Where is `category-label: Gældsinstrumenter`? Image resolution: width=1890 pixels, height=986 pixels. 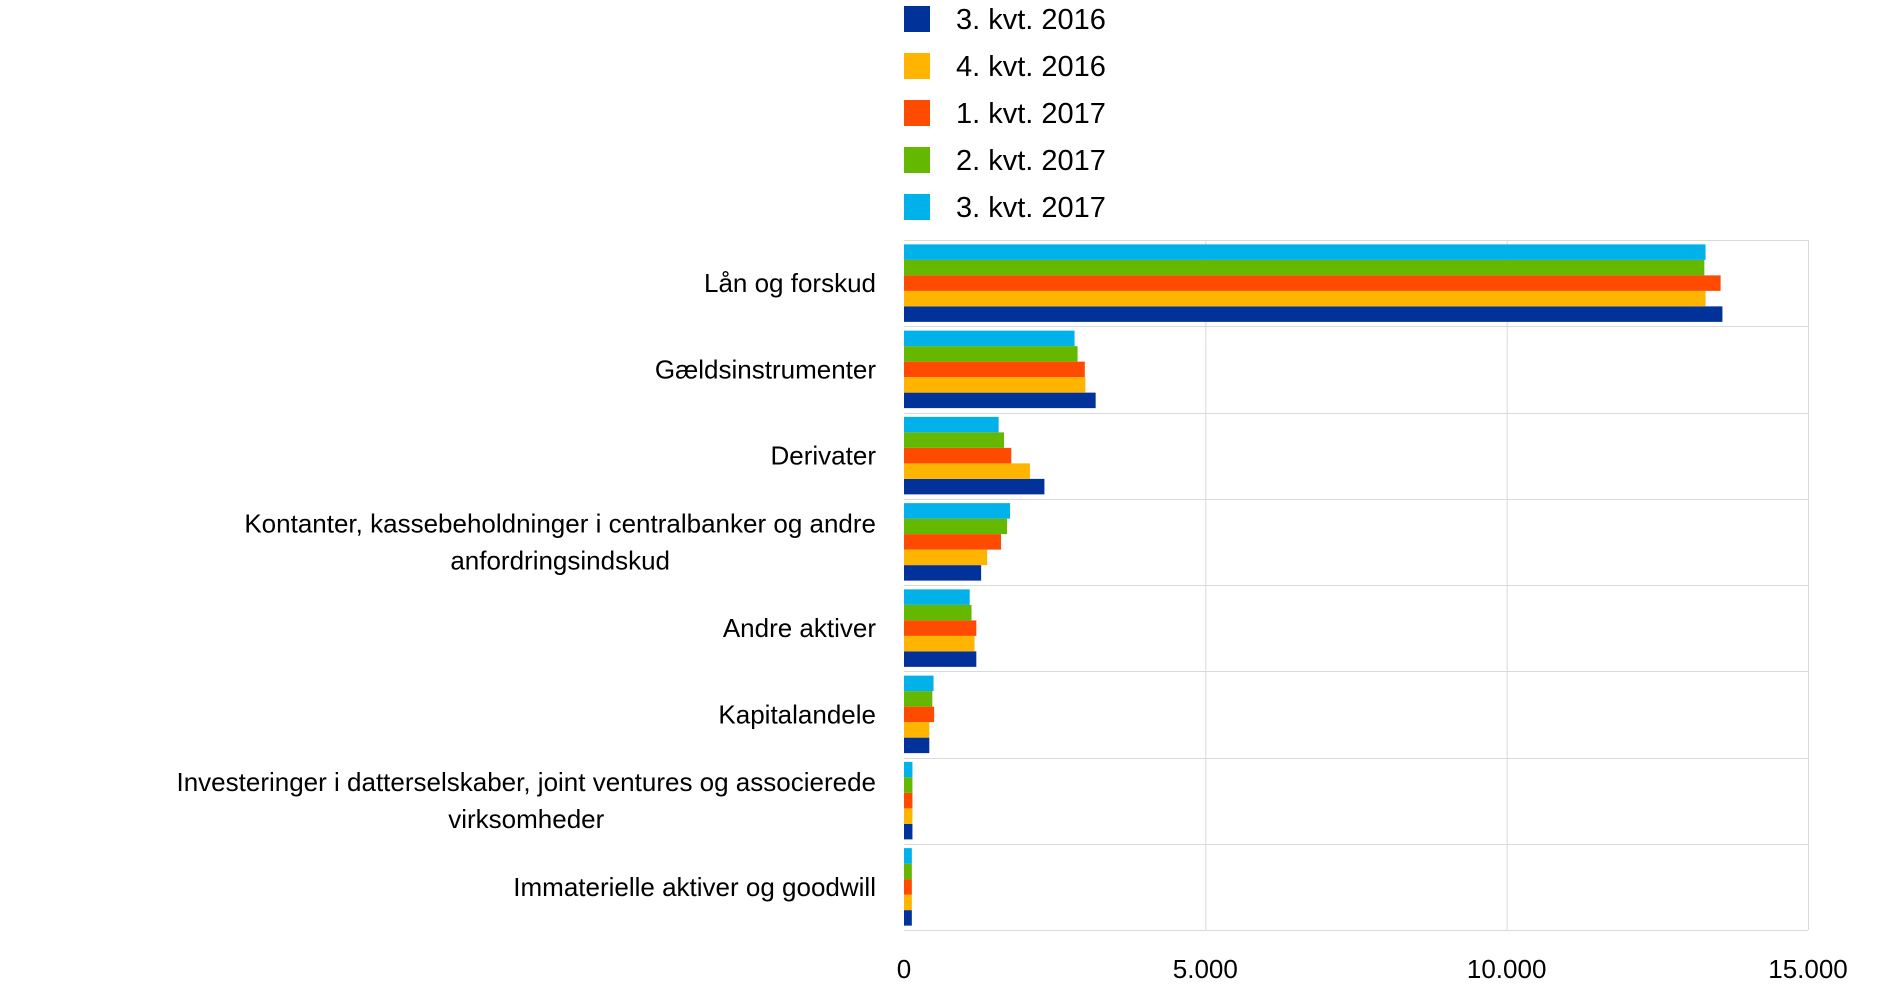 category-label: Gældsinstrumenter is located at coordinates (765, 369).